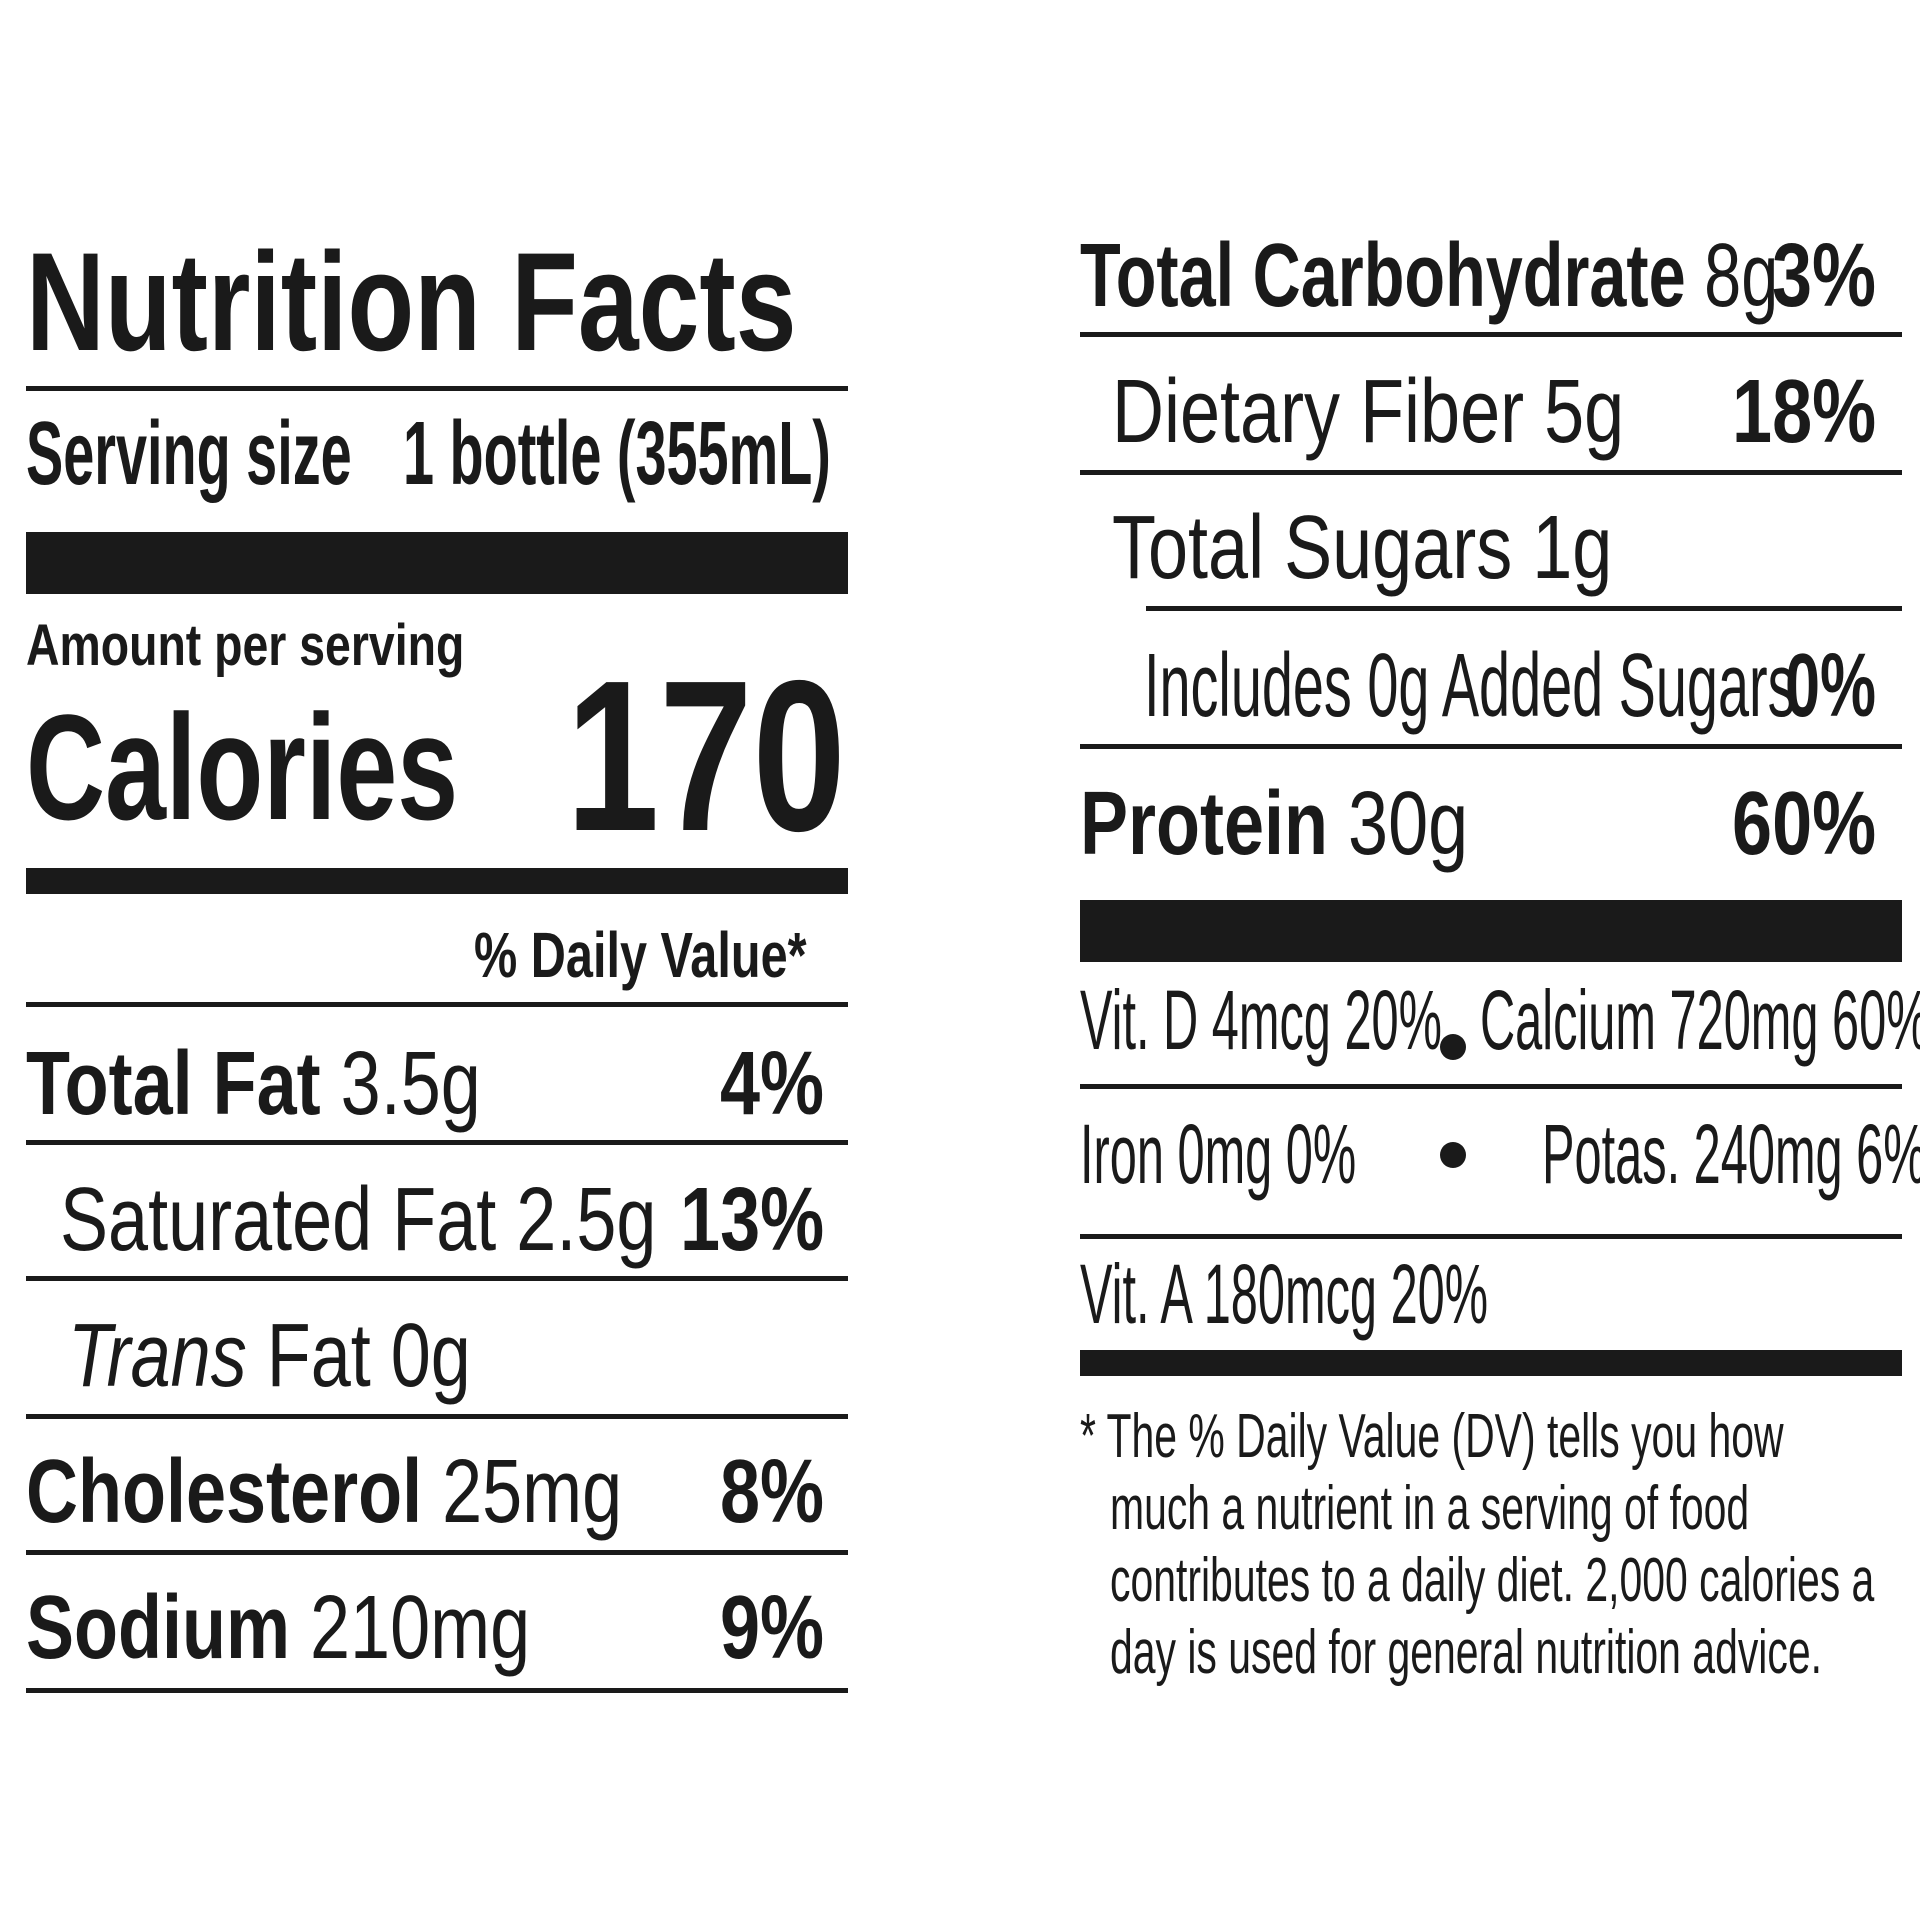 This screenshot has width=1920, height=1920. I want to click on calories-value: 170, so click(706, 755).